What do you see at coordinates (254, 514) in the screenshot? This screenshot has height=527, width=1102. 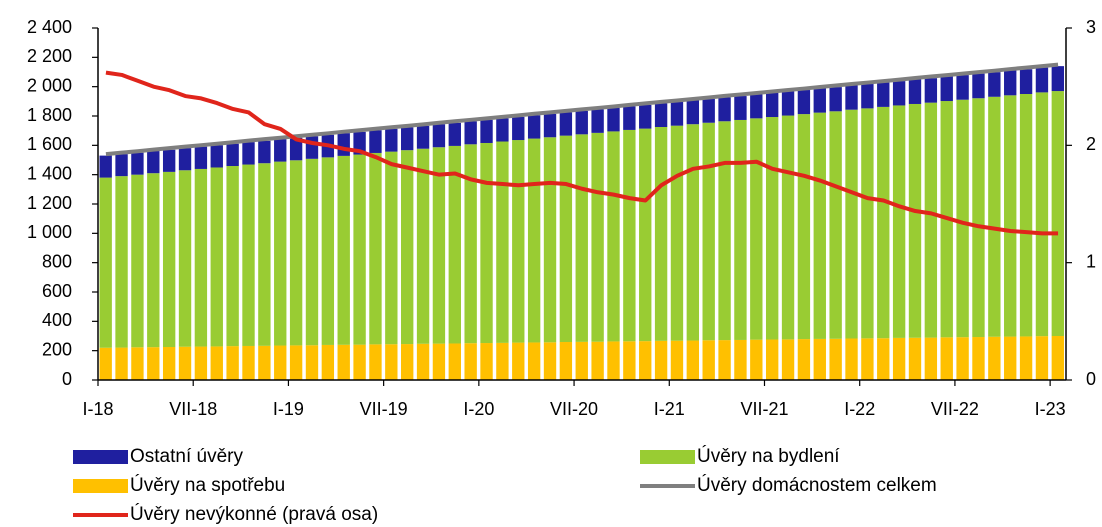 I see `legend-label: Úvěry nevýkonné (pravá osa)` at bounding box center [254, 514].